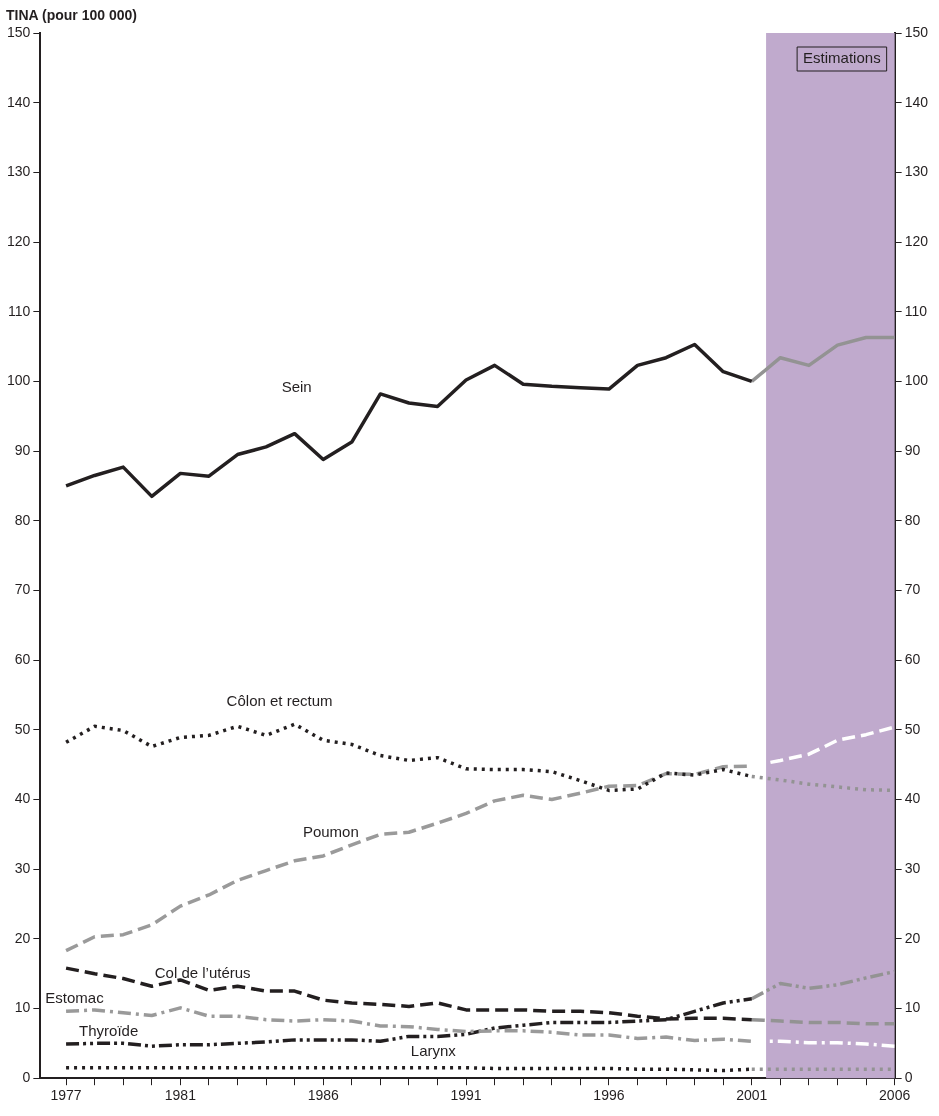 The height and width of the screenshot is (1116, 939). I want to click on y2-tick-label: 90, so click(912, 449).